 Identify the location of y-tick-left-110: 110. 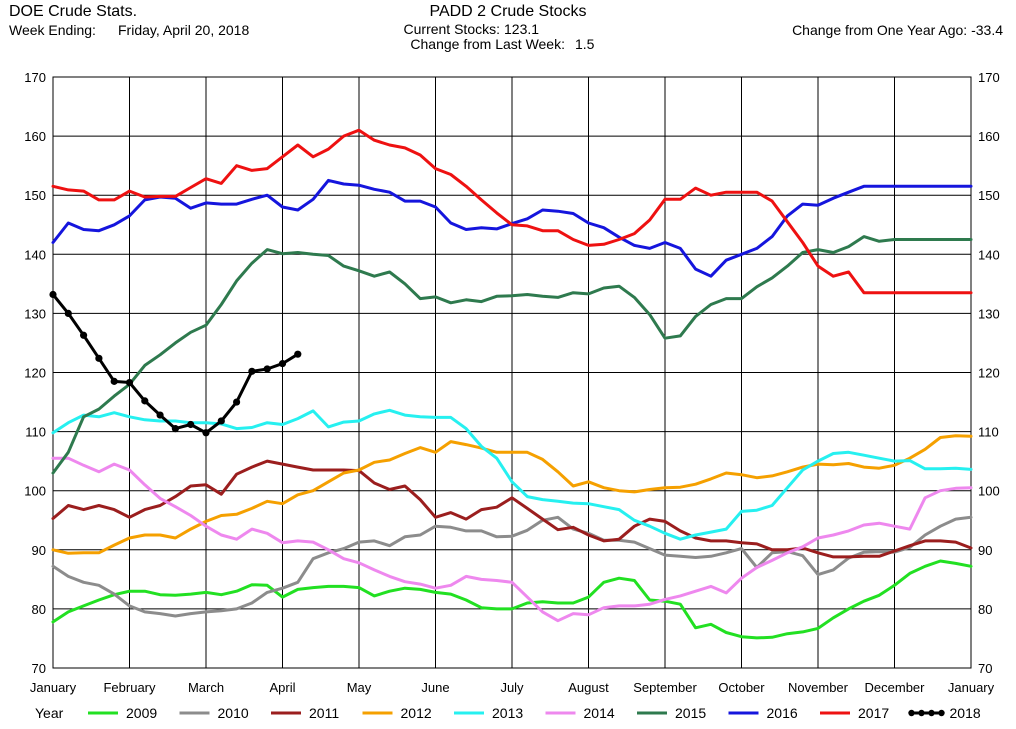
(35, 432).